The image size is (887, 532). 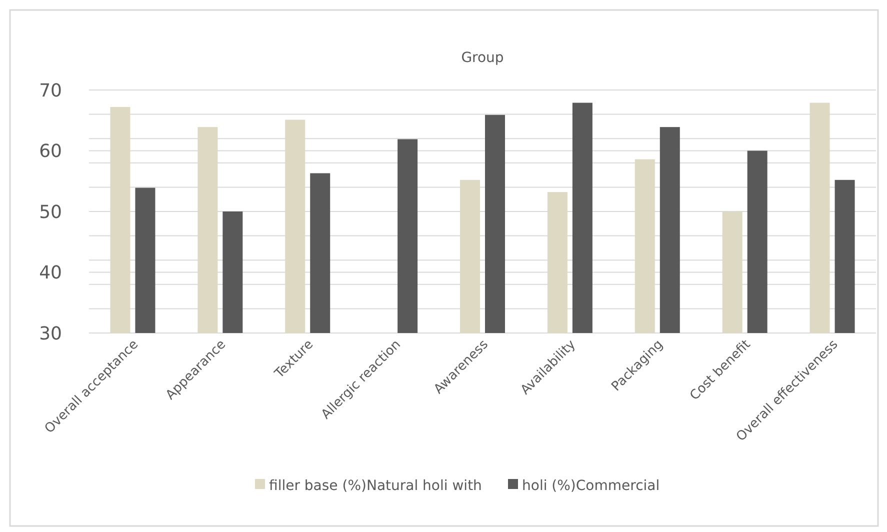 What do you see at coordinates (591, 486) in the screenshot?
I see `legend-label: holi (%)Commercial` at bounding box center [591, 486].